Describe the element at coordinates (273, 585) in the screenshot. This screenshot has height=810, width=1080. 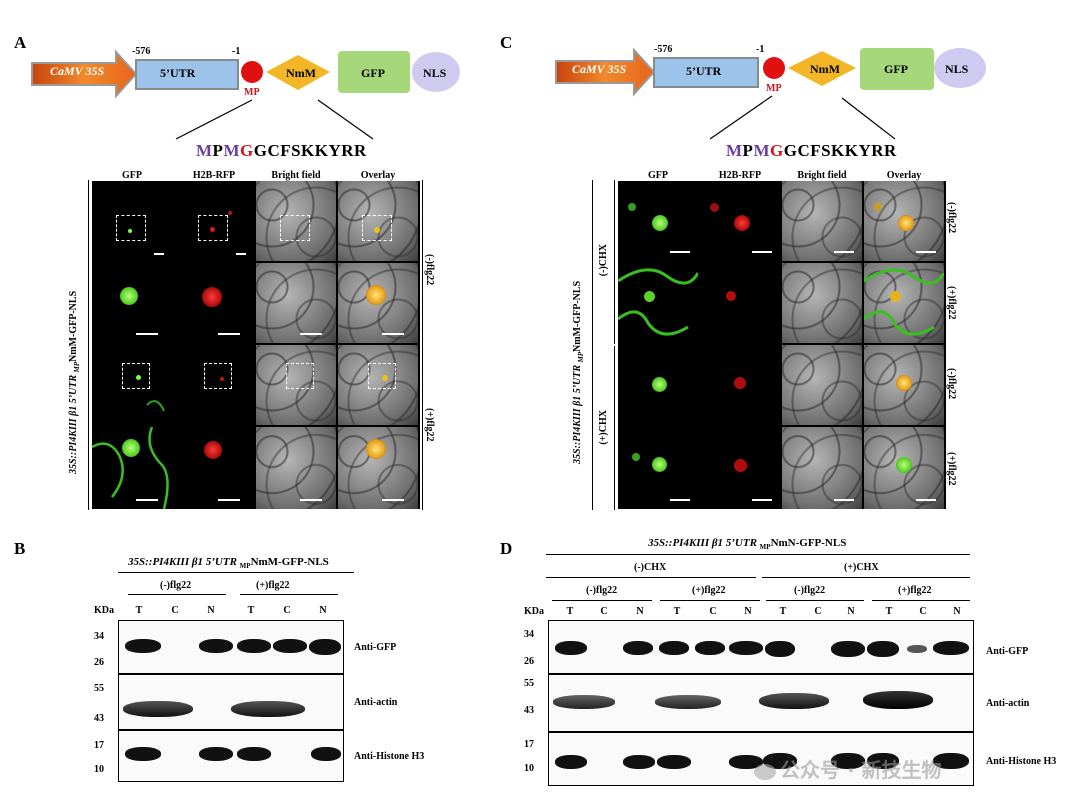
I see `group-label-b-2: (+)flg22` at that location.